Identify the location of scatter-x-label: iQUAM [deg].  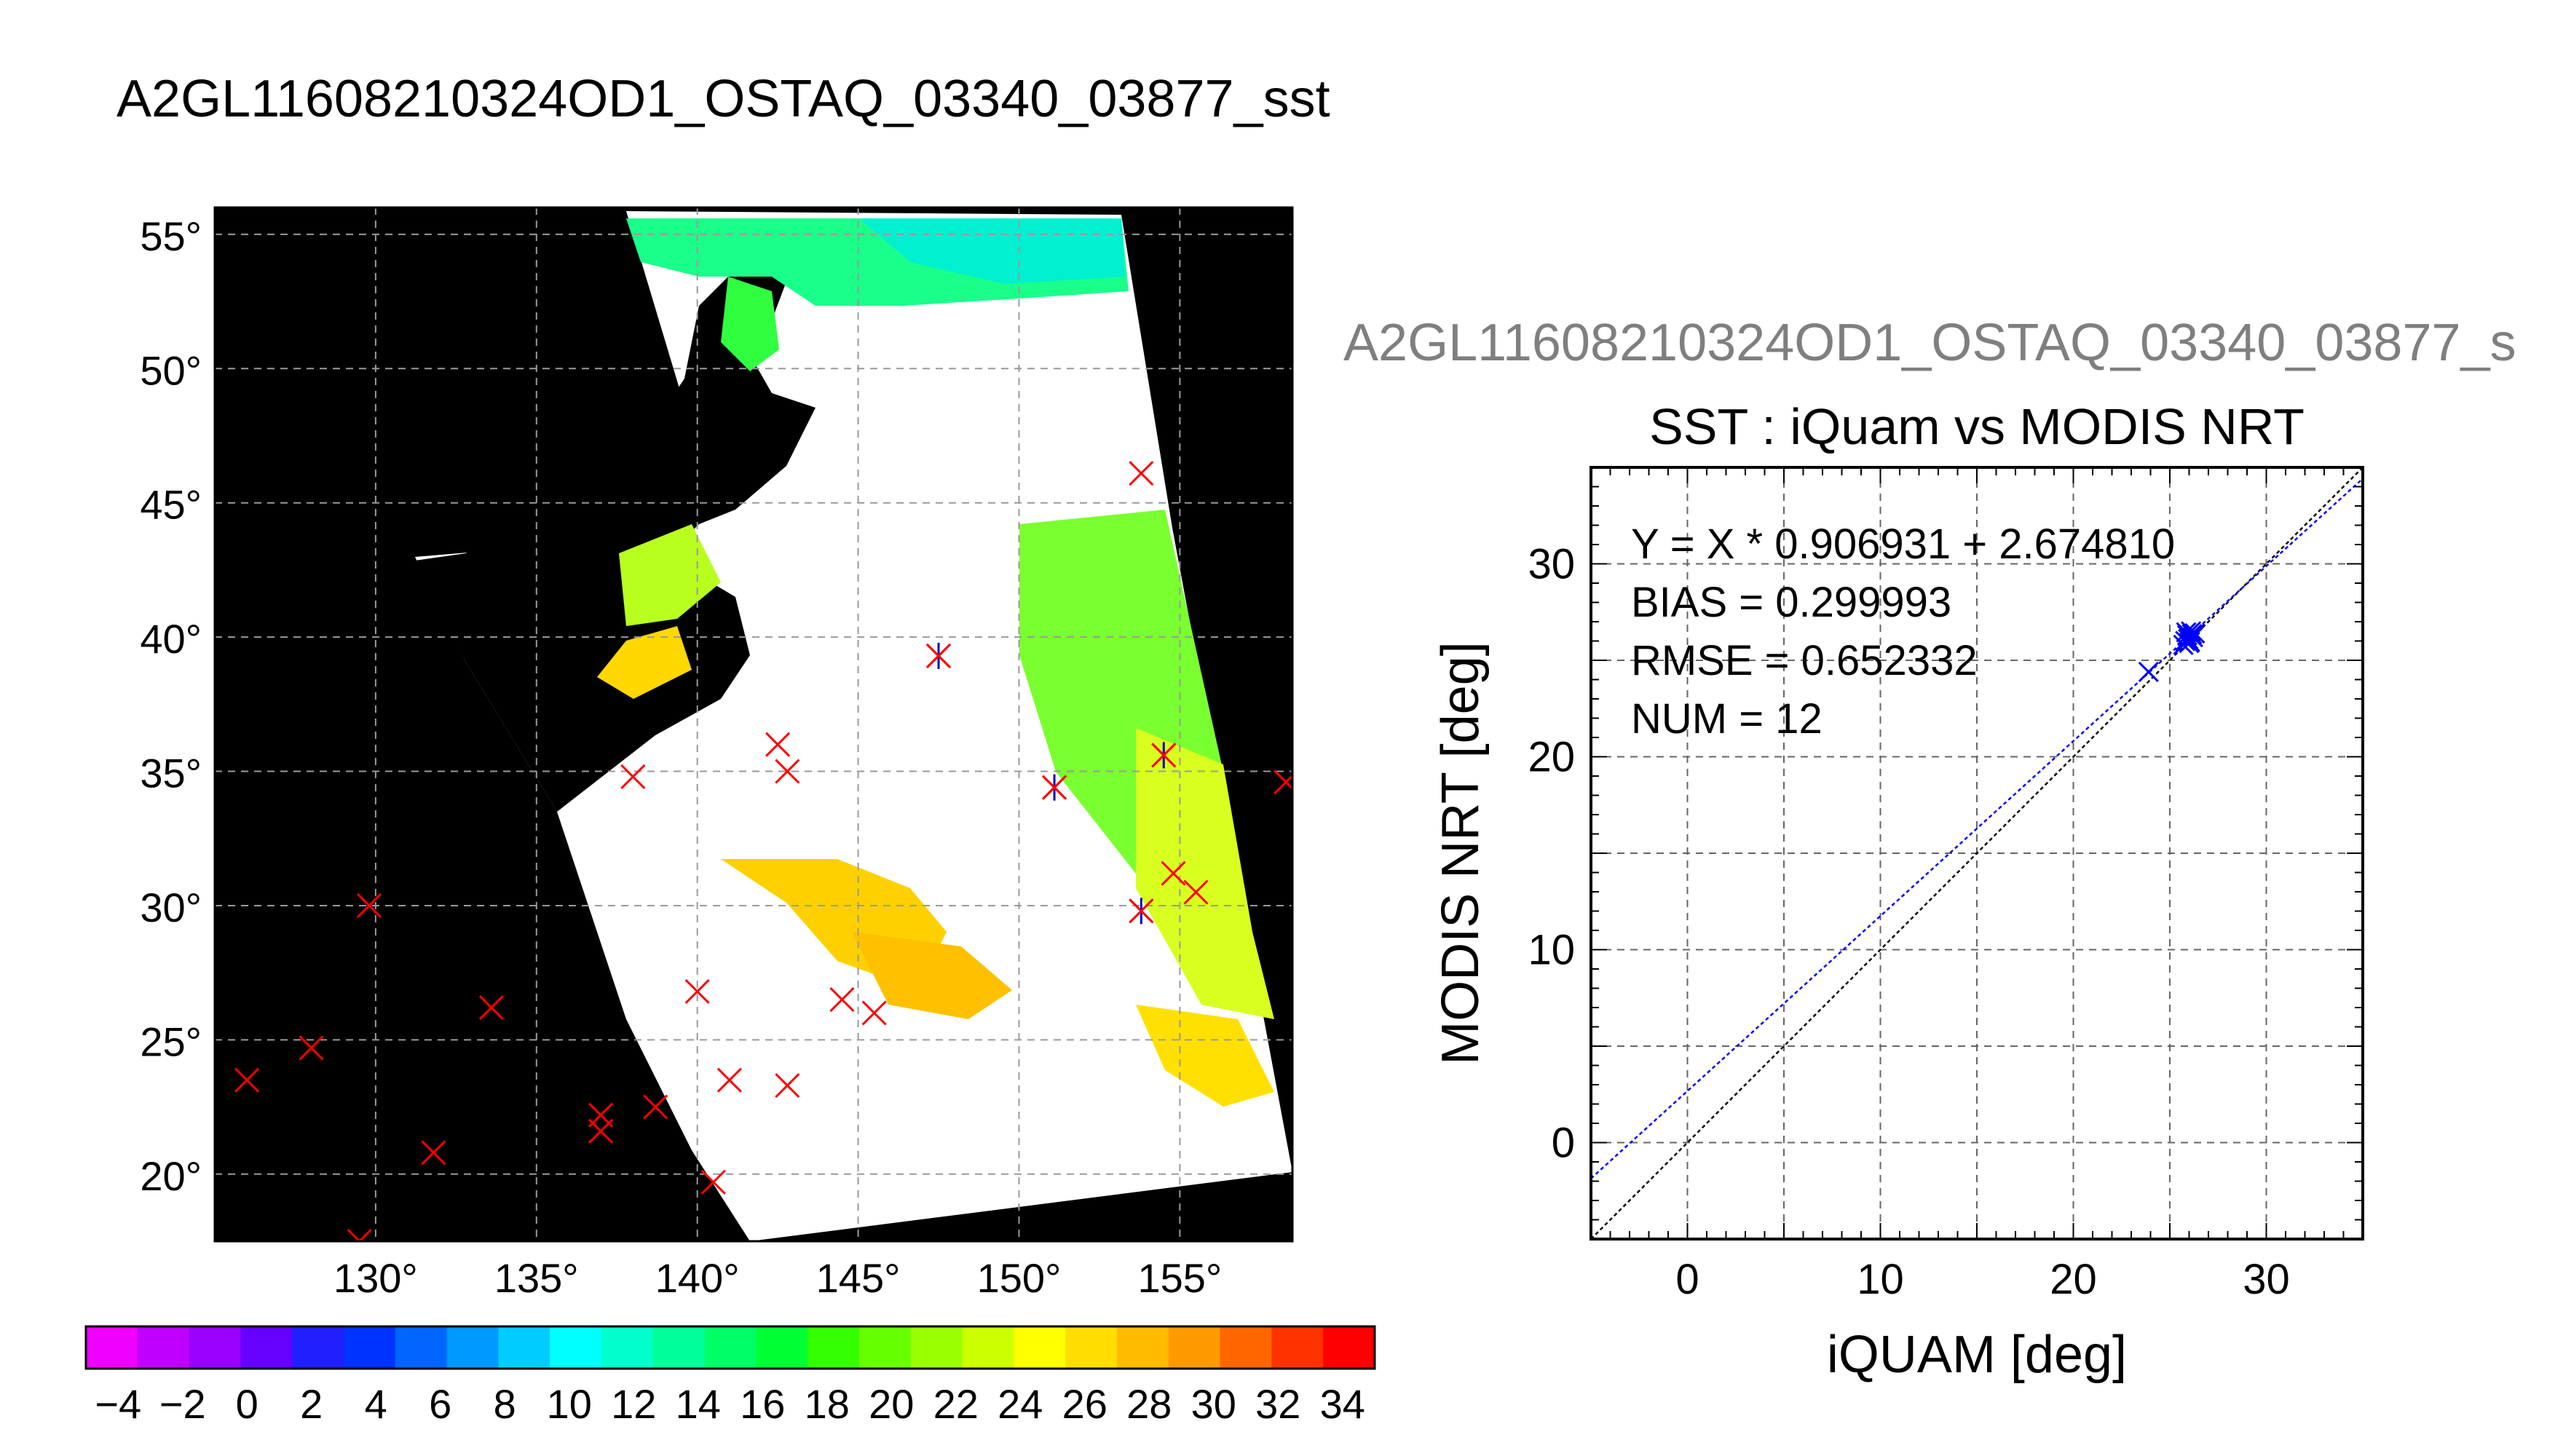
(1977, 1355).